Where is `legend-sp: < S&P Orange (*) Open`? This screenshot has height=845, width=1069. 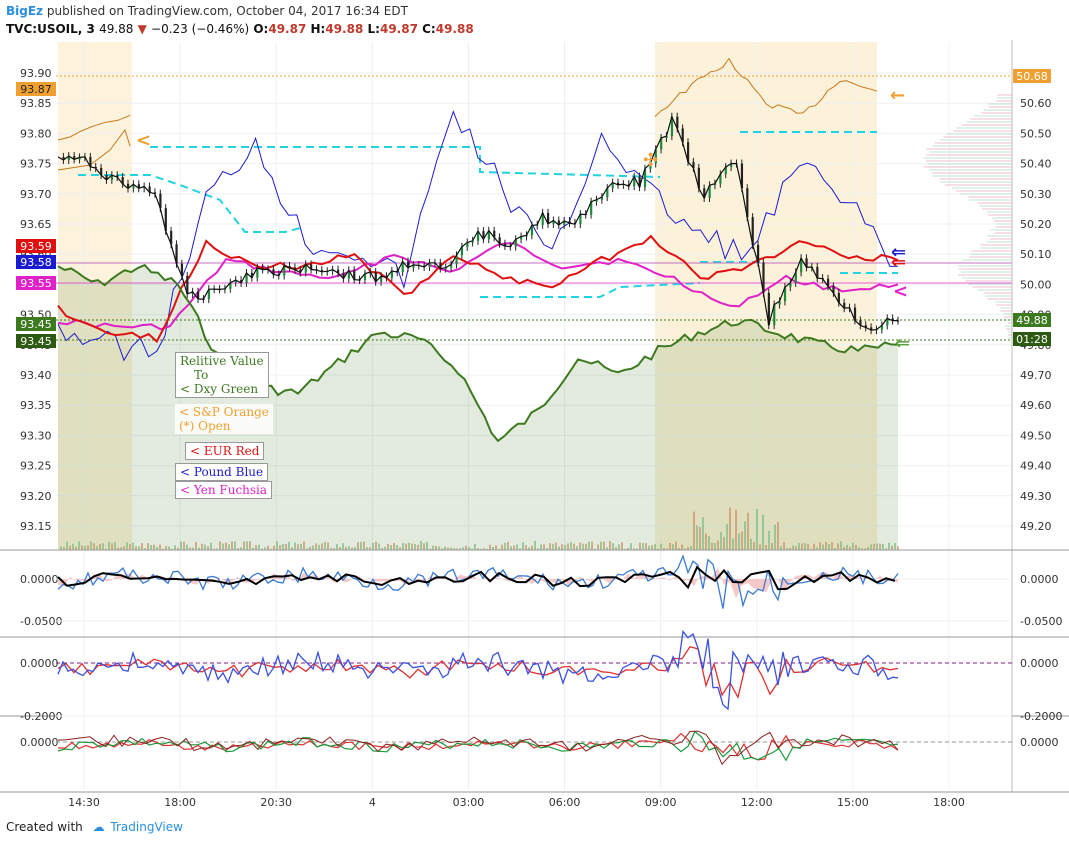
legend-sp: < S&P Orange (*) Open is located at coordinates (224, 419).